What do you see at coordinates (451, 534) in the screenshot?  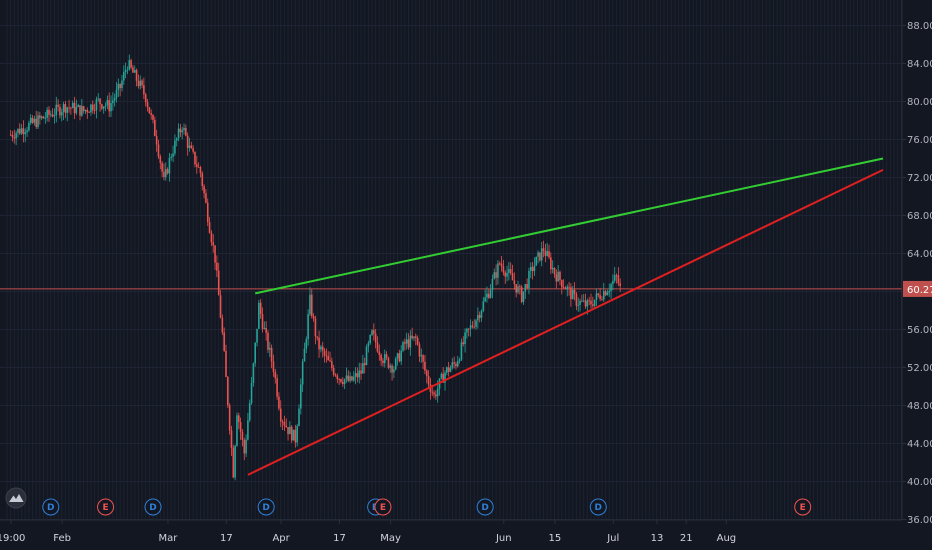 I see `time-axis: 19:00 Feb Mar 17 Apr 17 May Jun 15 Jul 13 21 Aug` at bounding box center [451, 534].